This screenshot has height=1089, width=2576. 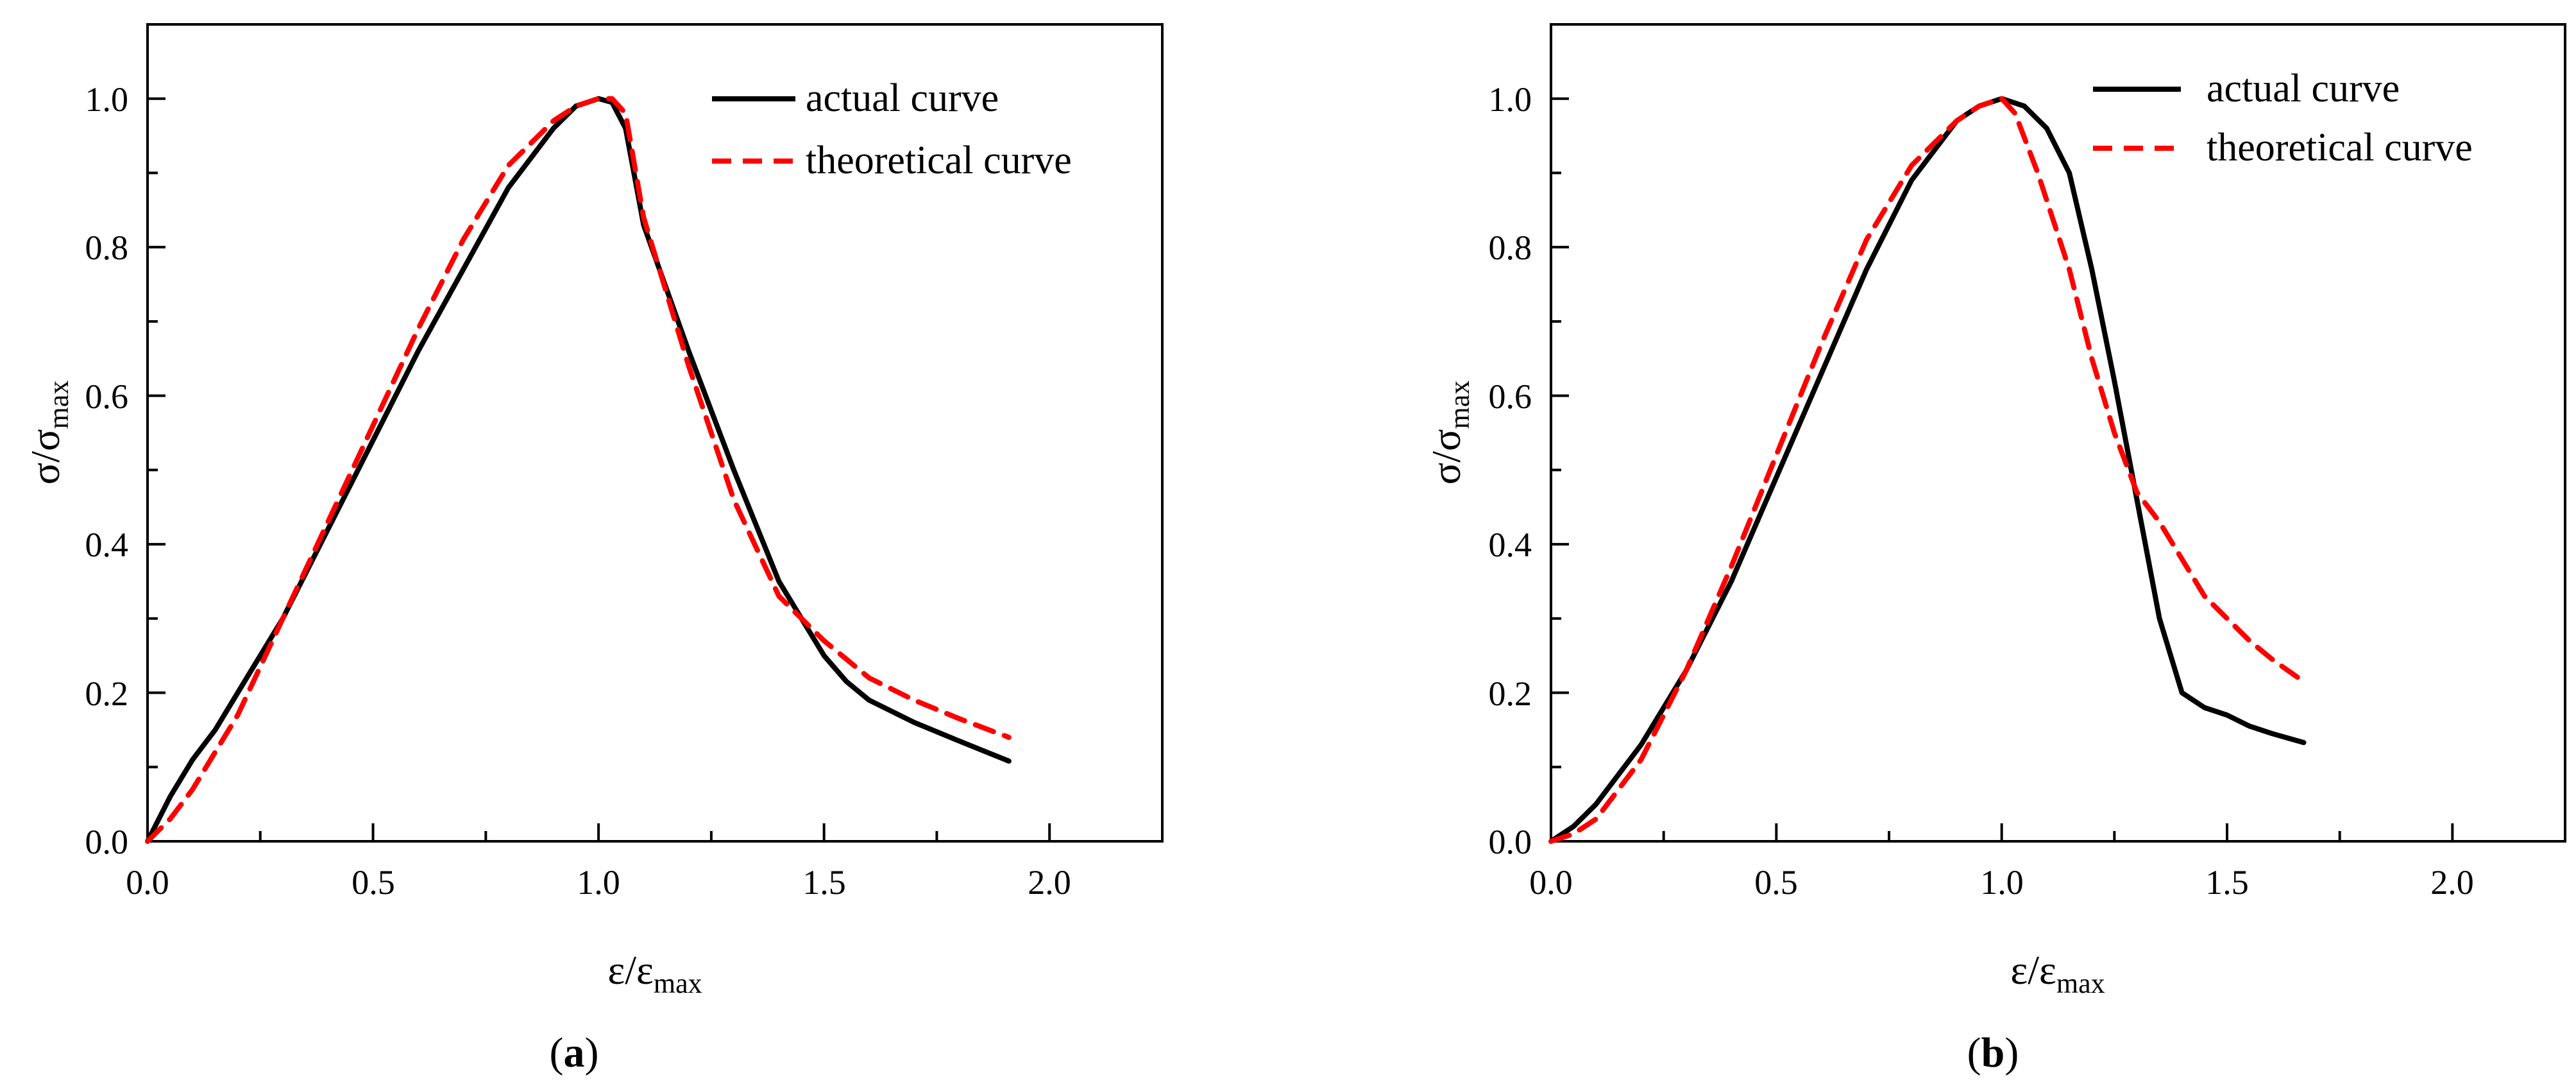 What do you see at coordinates (48, 433) in the screenshot?
I see `y-axis-label-a: σ/σmax` at bounding box center [48, 433].